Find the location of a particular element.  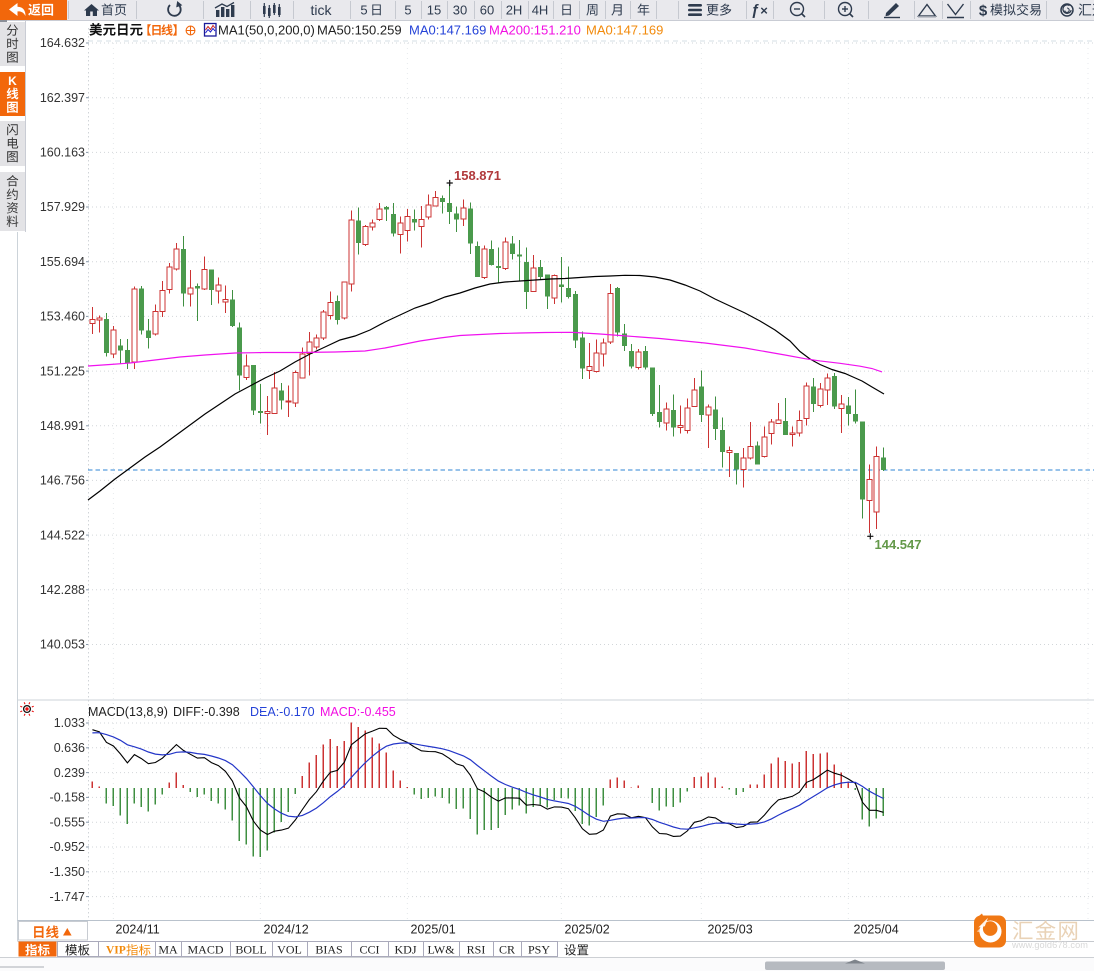

svg-text: -1.747 is located at coordinates (67, 897).